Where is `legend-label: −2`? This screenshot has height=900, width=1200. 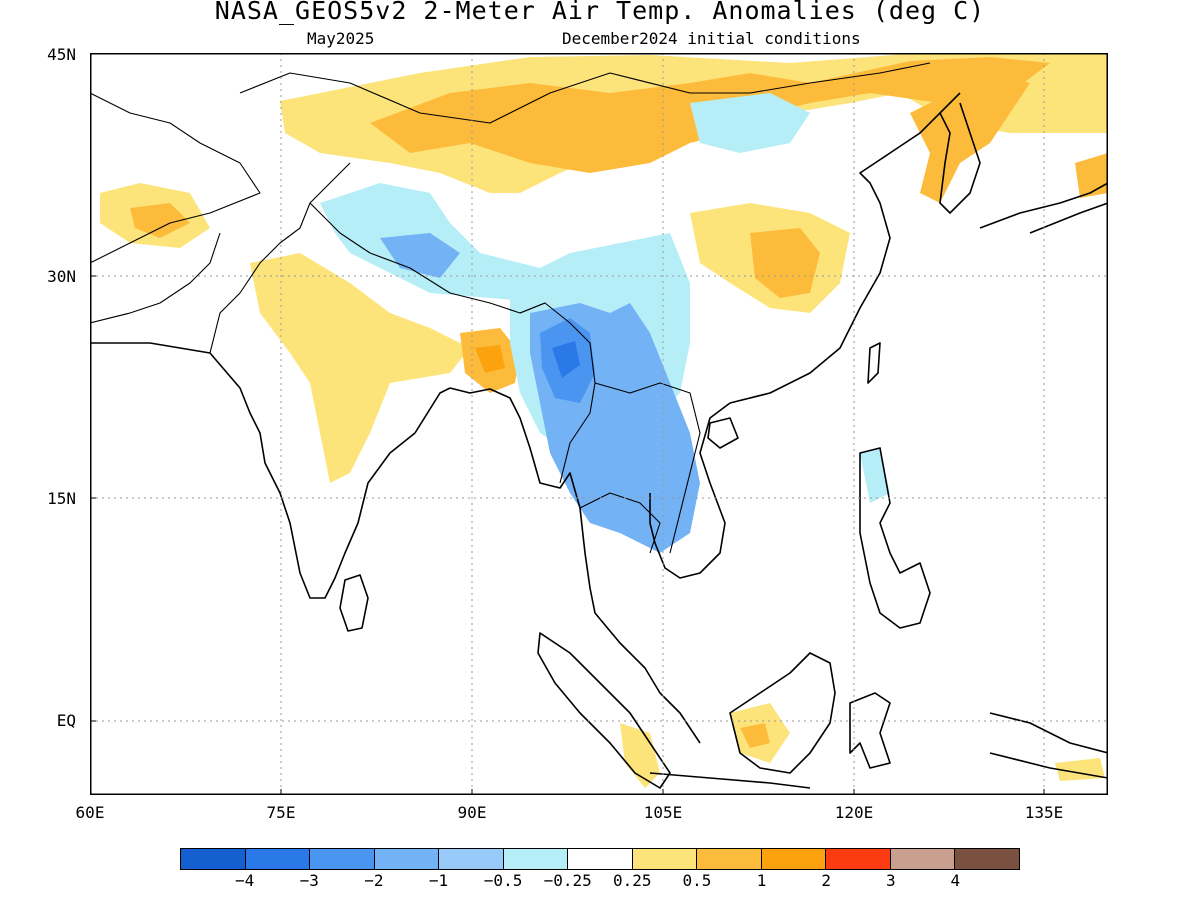
legend-label: −2 is located at coordinates (374, 880).